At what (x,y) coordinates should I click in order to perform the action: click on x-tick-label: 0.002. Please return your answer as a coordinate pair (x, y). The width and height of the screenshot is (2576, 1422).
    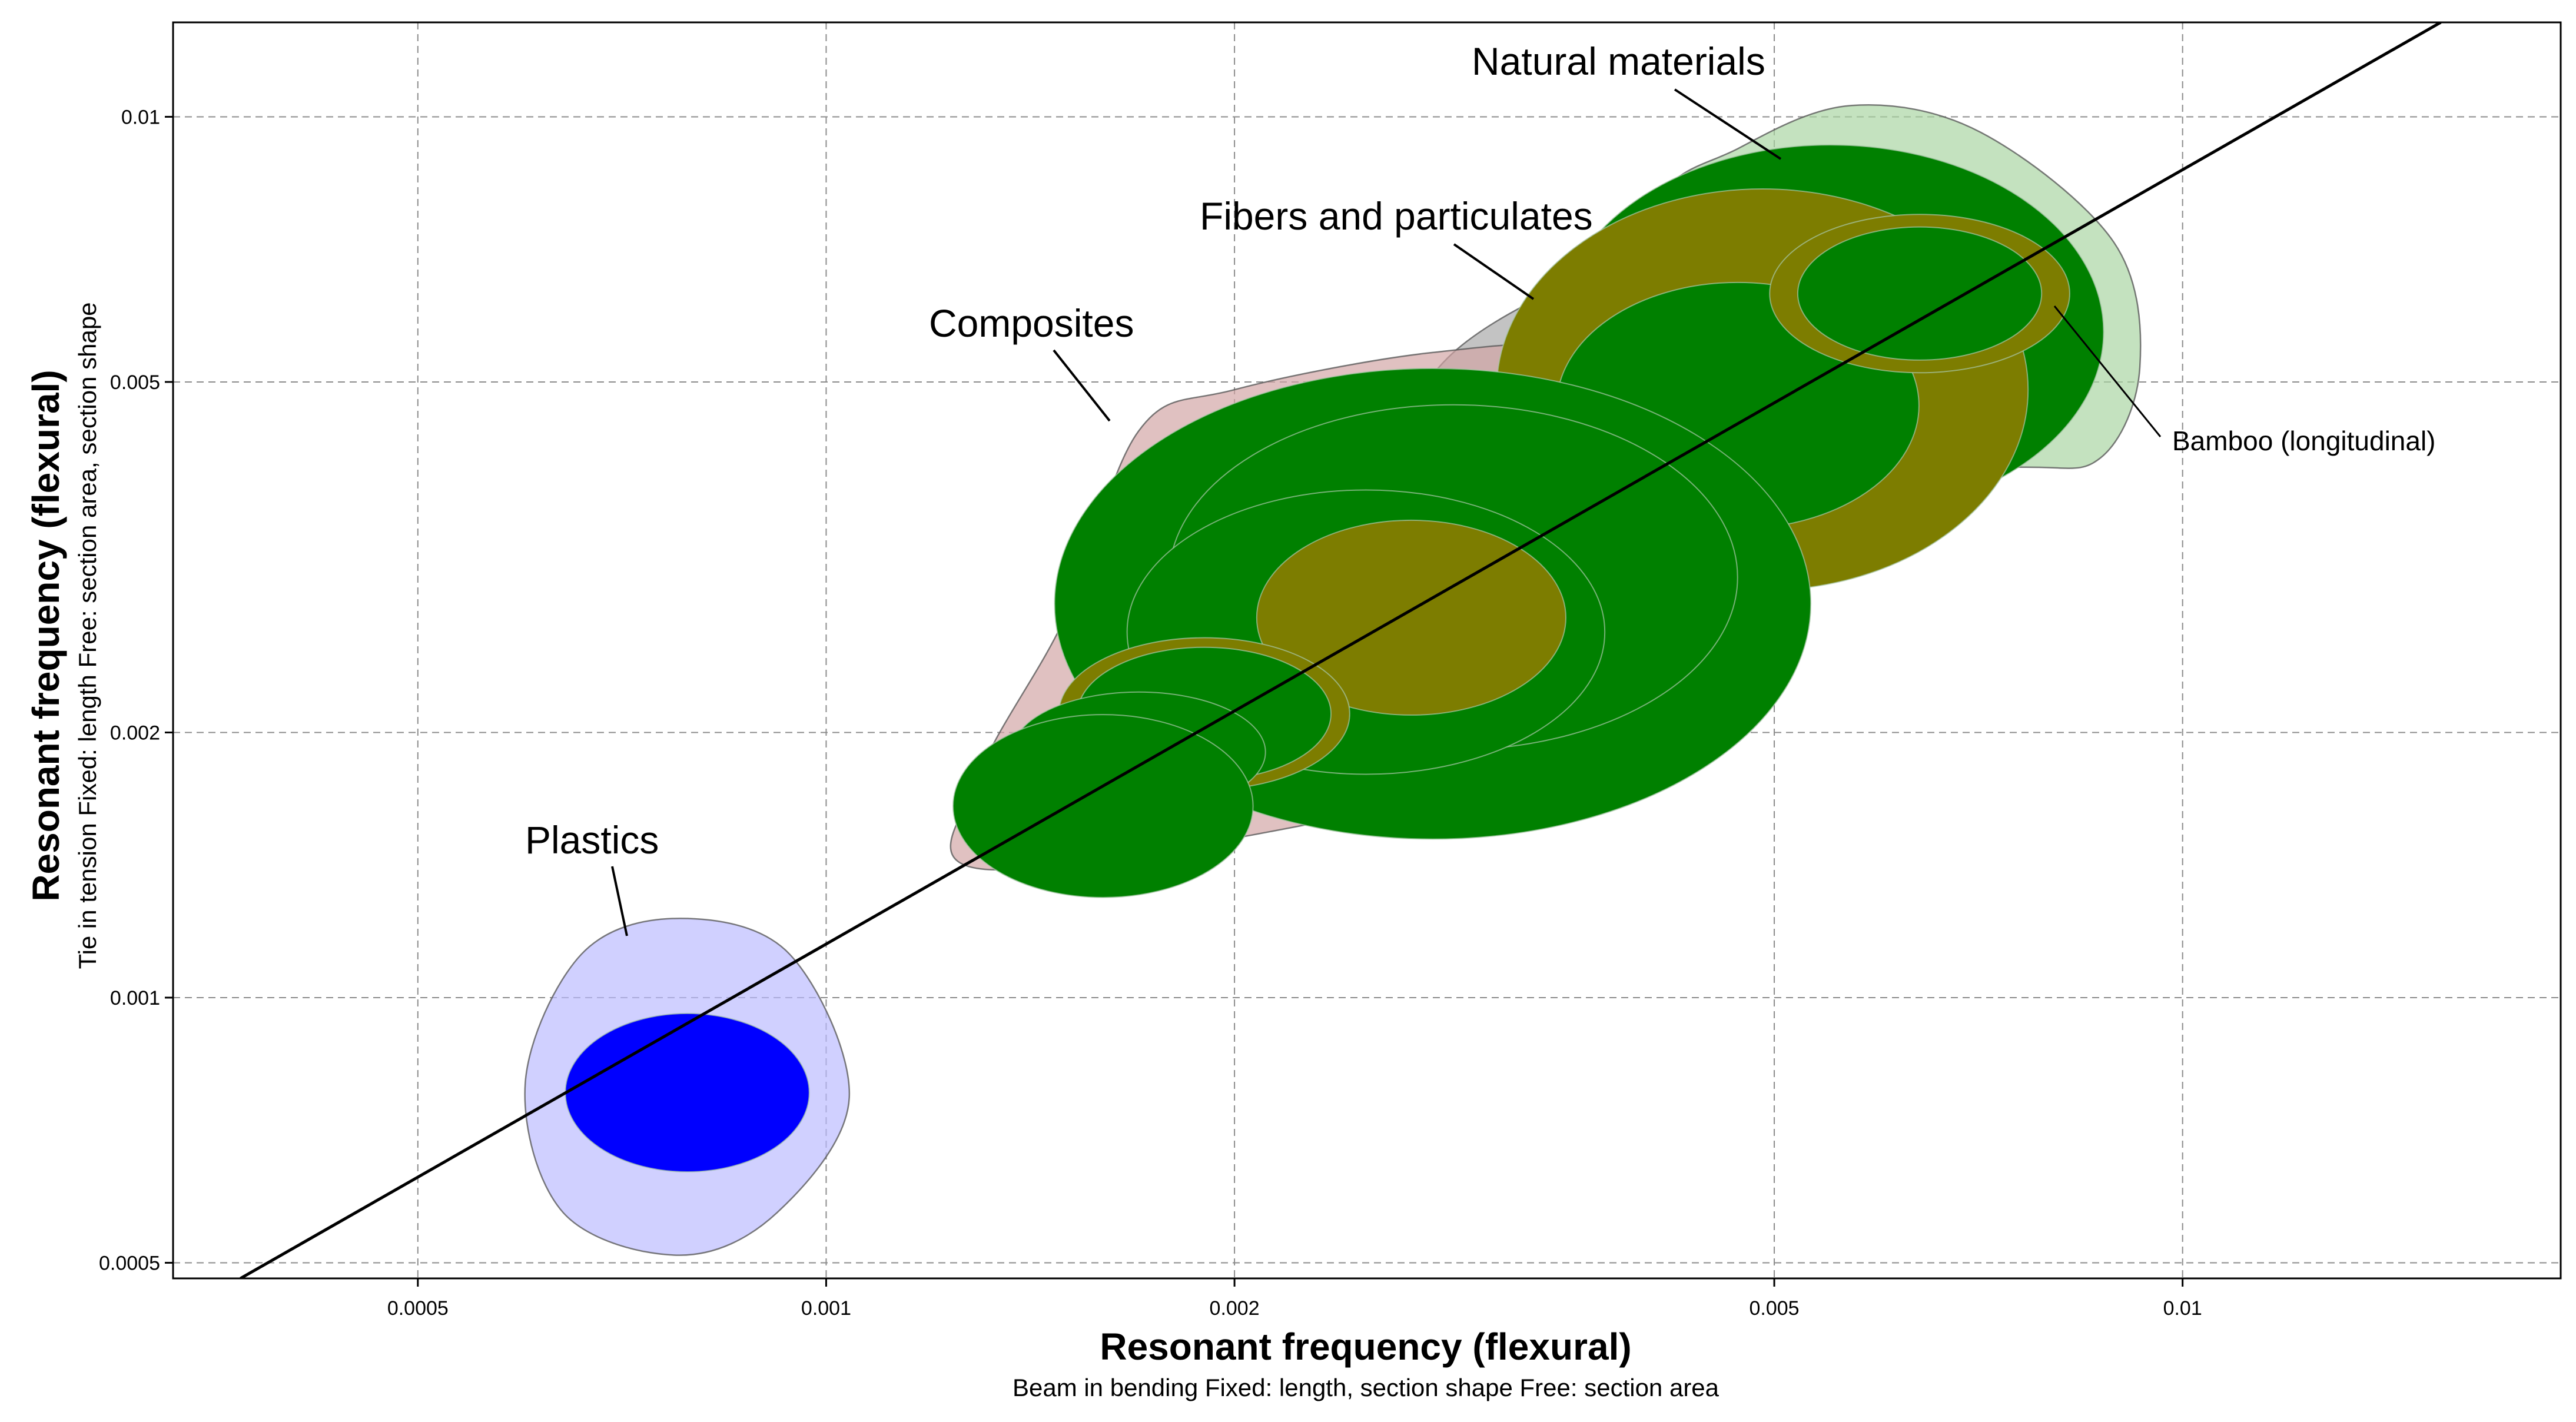
    Looking at the image, I should click on (1235, 1309).